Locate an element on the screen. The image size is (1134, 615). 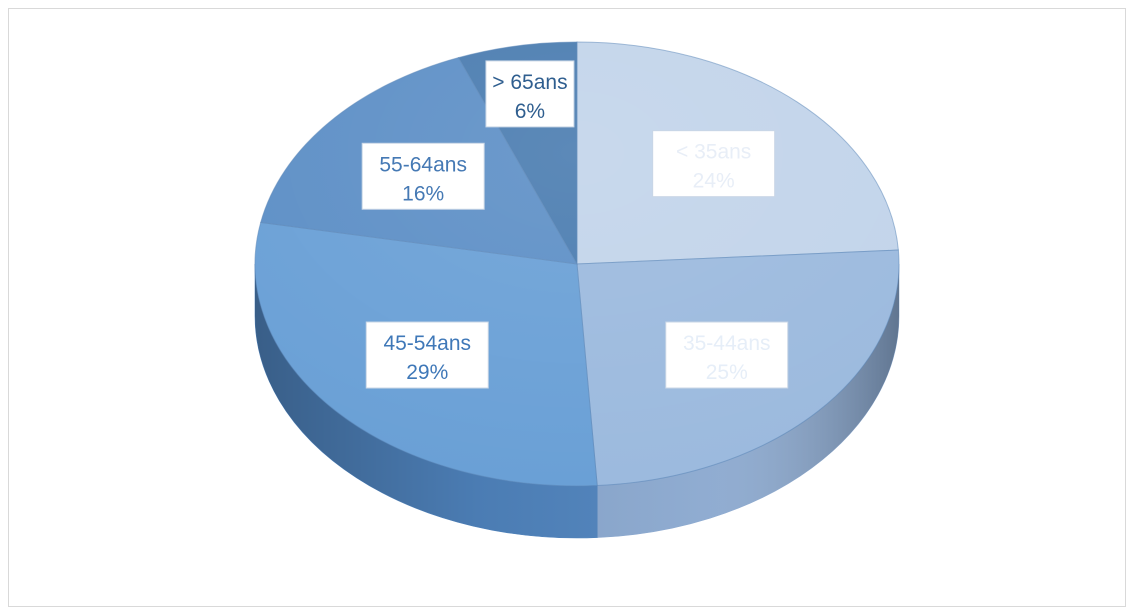
data-label-percent: 6% is located at coordinates (530, 111).